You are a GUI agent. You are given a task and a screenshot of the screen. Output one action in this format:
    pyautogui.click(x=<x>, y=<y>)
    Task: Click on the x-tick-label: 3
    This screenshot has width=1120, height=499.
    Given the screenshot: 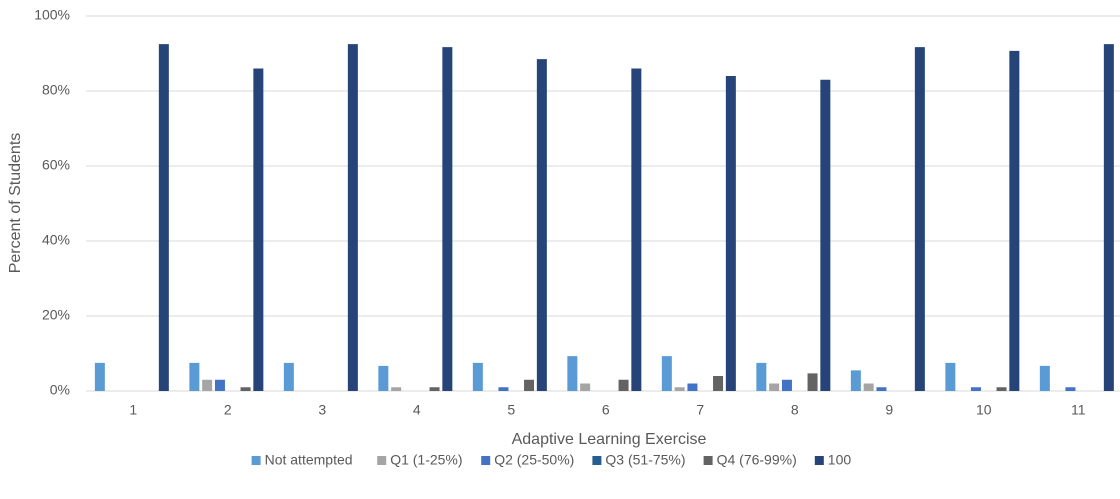 What is the action you would take?
    pyautogui.click(x=322, y=410)
    